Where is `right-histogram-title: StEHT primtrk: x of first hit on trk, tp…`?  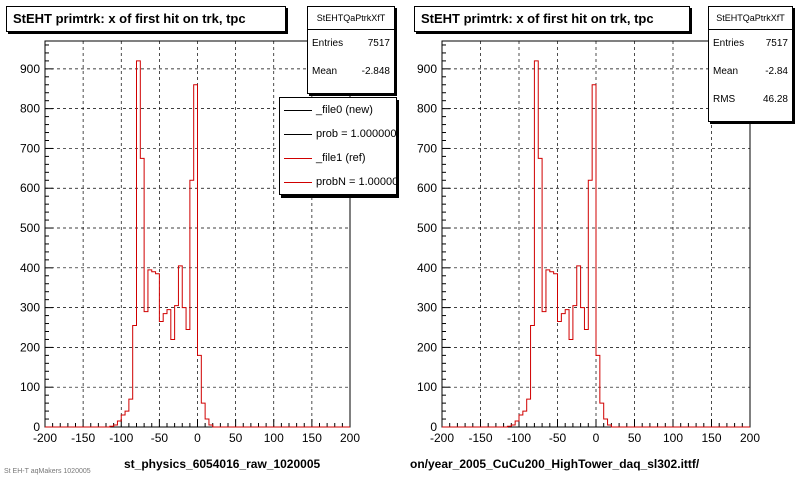
right-histogram-title: StEHT primtrk: x of first hit on trk, tp… is located at coordinates (552, 19).